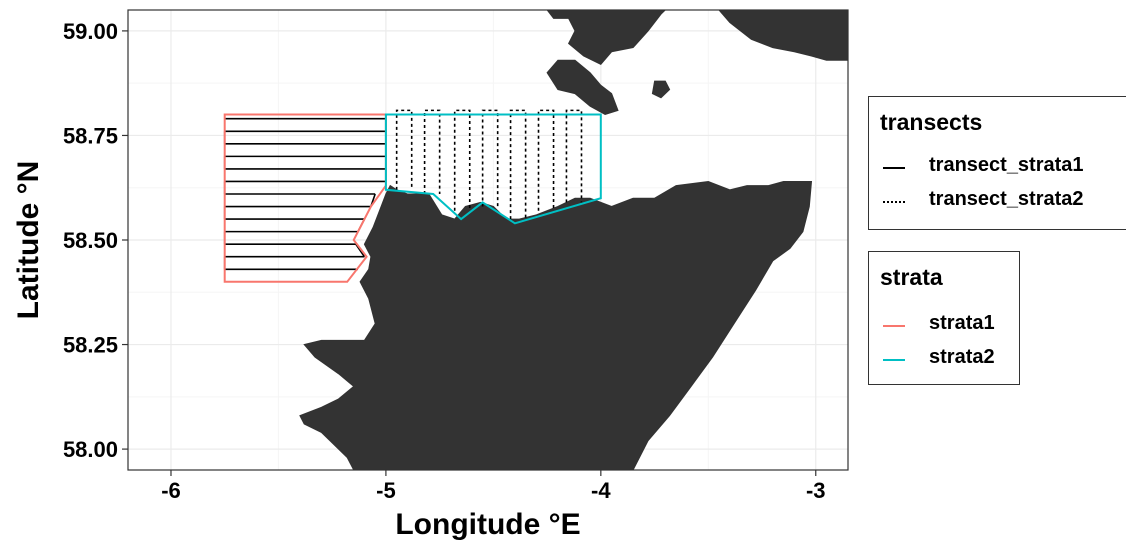 This screenshot has height=545, width=1126. What do you see at coordinates (911, 277) in the screenshot?
I see `legend-title-strata: strata` at bounding box center [911, 277].